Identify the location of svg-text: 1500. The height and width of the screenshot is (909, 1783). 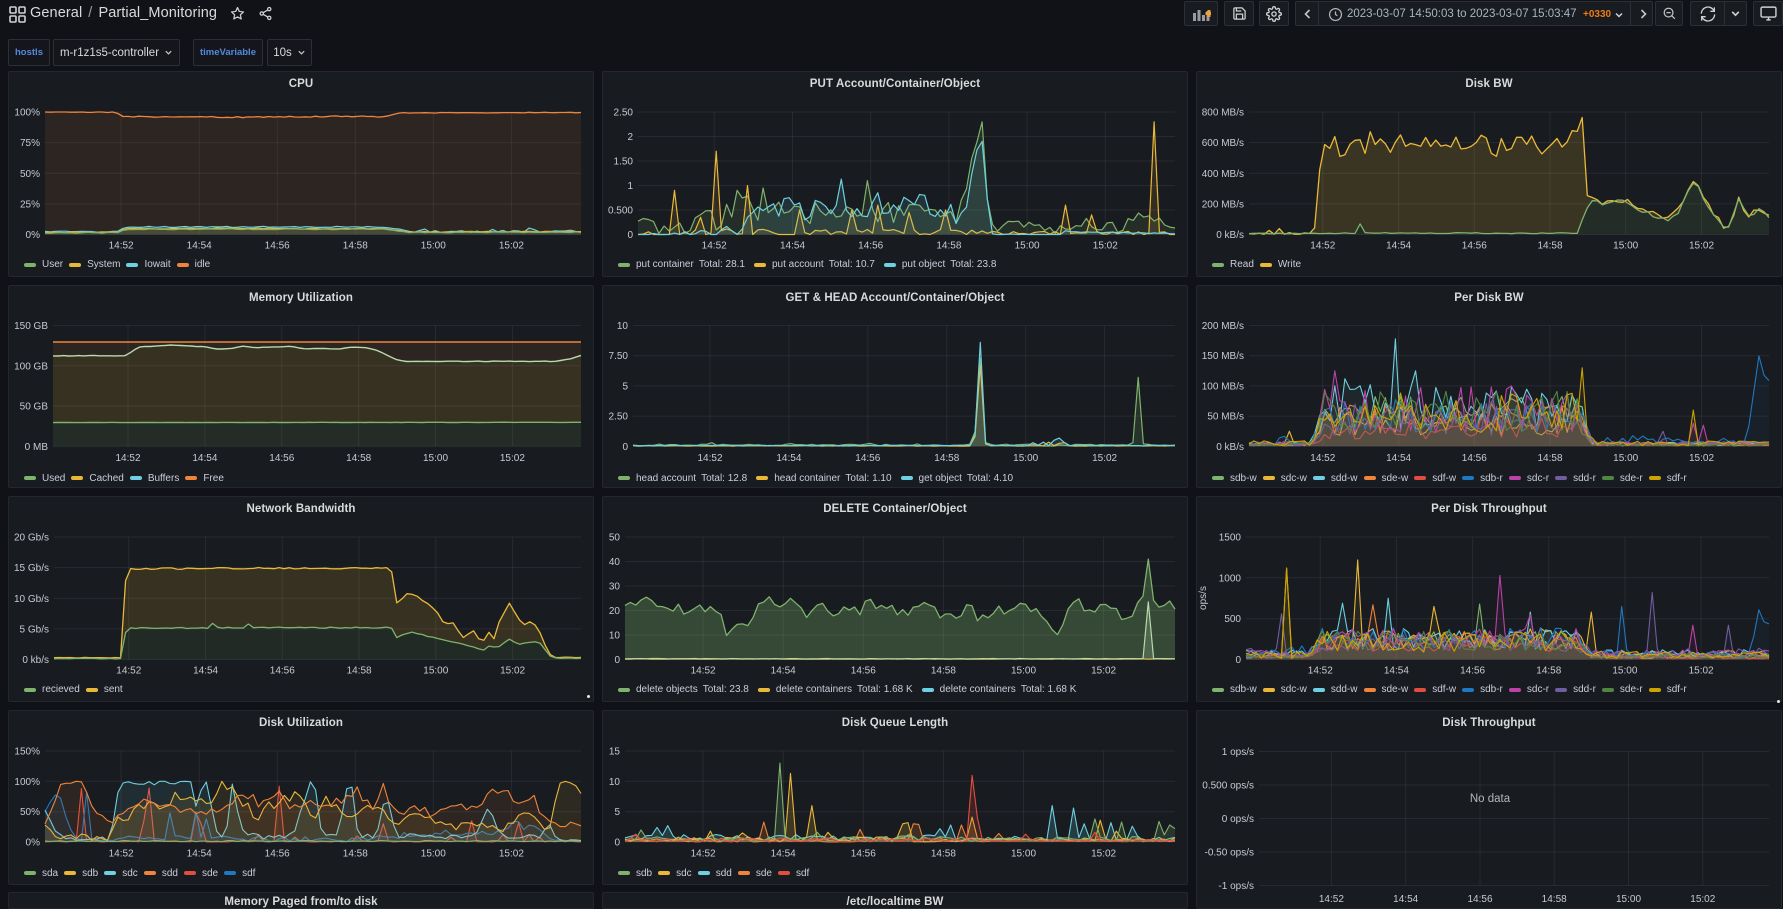
(1230, 538).